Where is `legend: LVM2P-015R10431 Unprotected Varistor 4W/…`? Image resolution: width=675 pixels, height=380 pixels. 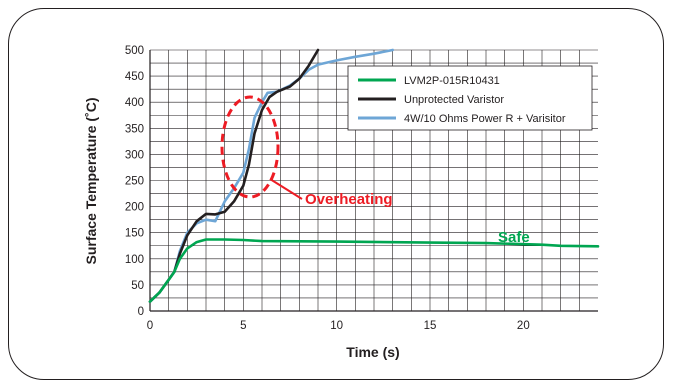 legend: LVM2P-015R10431 Unprotected Varistor 4W/… is located at coordinates (470, 98).